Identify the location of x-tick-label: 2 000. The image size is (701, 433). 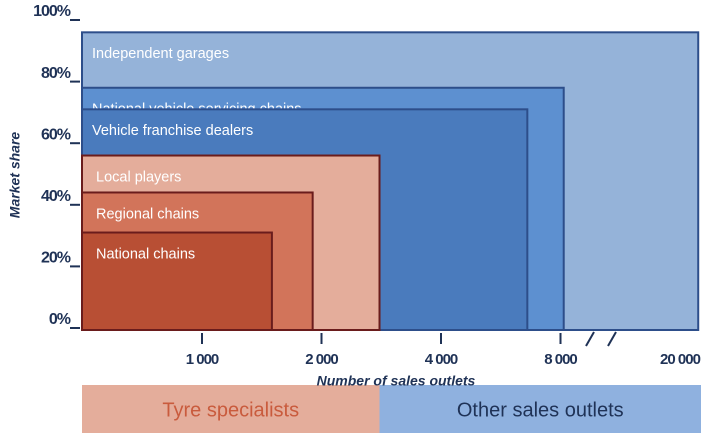
(321, 359).